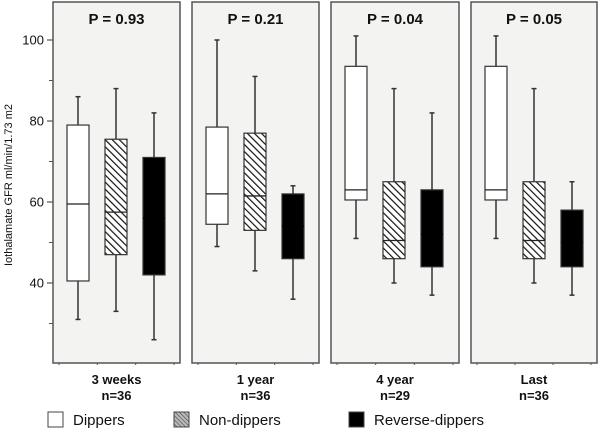 The height and width of the screenshot is (433, 600). I want to click on legend: Dippers Non-dippers Reverse-dippers, so click(265, 420).